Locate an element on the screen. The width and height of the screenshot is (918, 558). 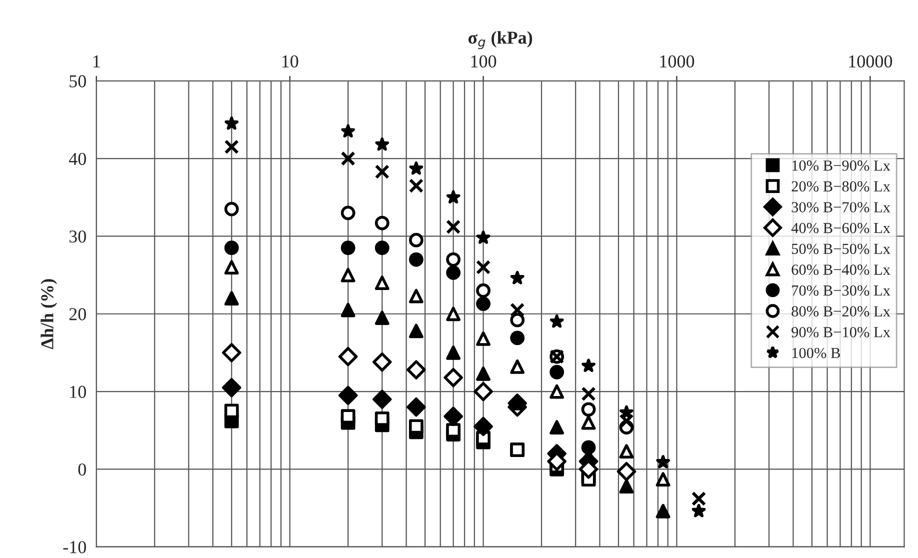
legend-label: 30% B−70% Lx is located at coordinates (841, 207).